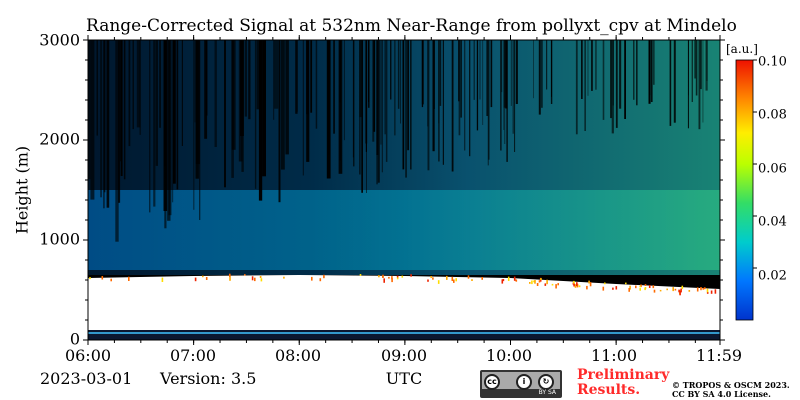 The width and height of the screenshot is (800, 400). What do you see at coordinates (742, 49) in the screenshot?
I see `colorbar-unit: [a.u.]` at bounding box center [742, 49].